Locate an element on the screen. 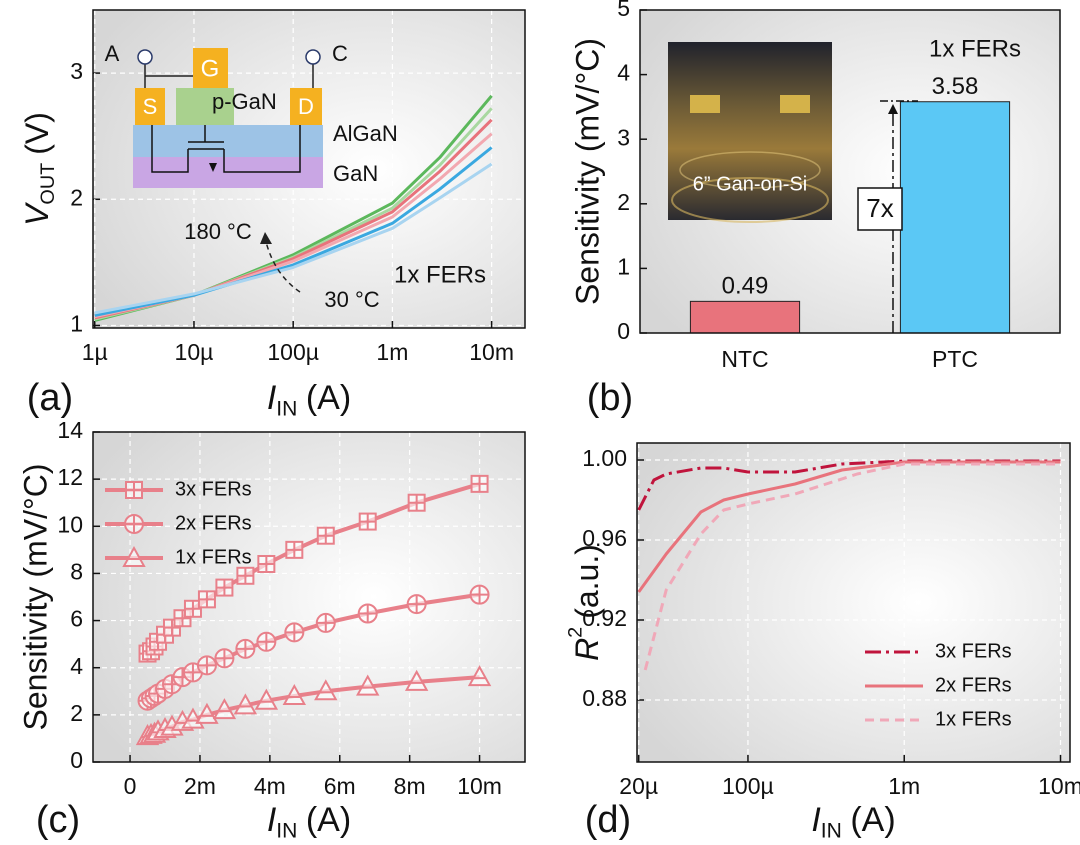  y-tick-label: 3 is located at coordinates (76, 71).